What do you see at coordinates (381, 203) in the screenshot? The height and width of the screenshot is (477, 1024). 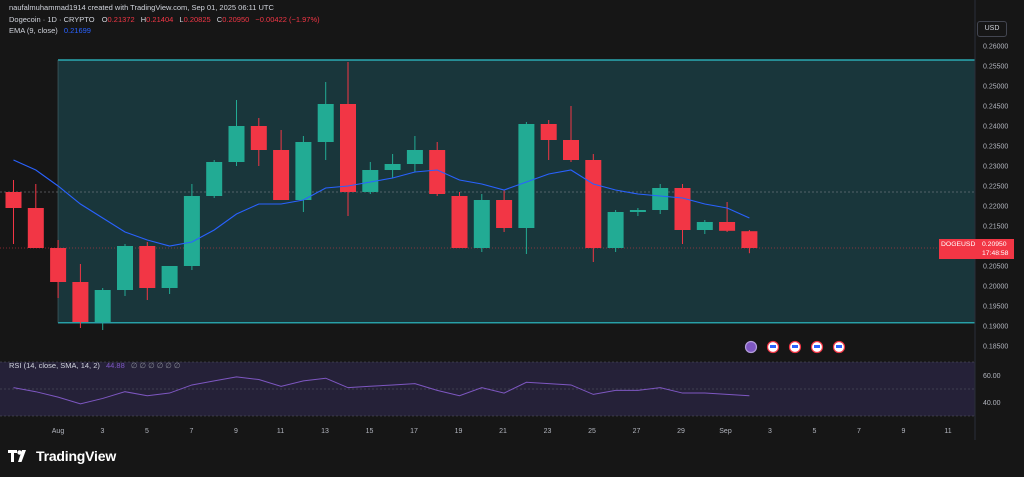 I see `ema-line` at bounding box center [381, 203].